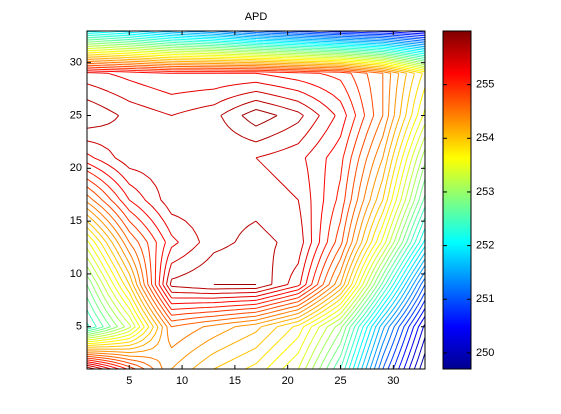  What do you see at coordinates (76, 274) in the screenshot?
I see `y-tick-label: 10` at bounding box center [76, 274].